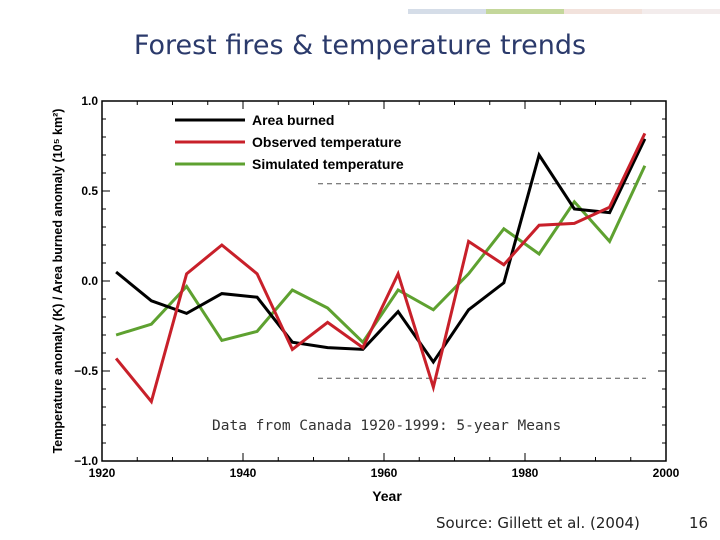  Describe the element at coordinates (538, 523) in the screenshot. I see `source-note: Source: Gillett et al. (2004)` at that location.